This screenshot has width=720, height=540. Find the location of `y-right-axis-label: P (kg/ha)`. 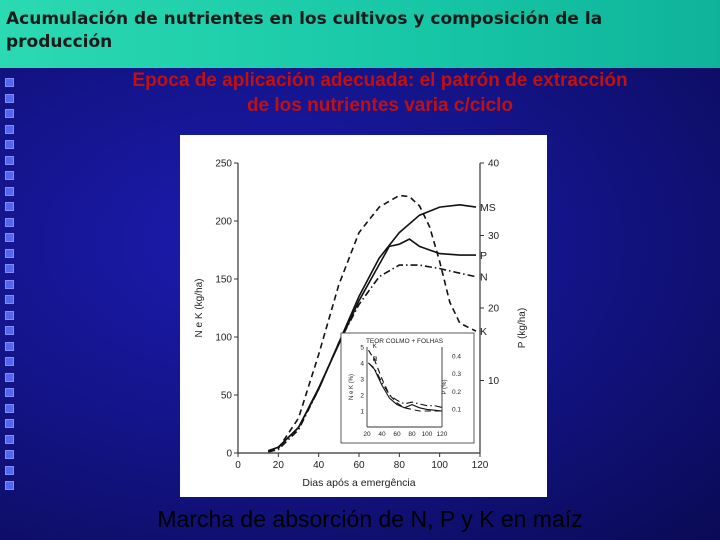

y-right-axis-label: P (kg/ha) is located at coordinates (522, 328).